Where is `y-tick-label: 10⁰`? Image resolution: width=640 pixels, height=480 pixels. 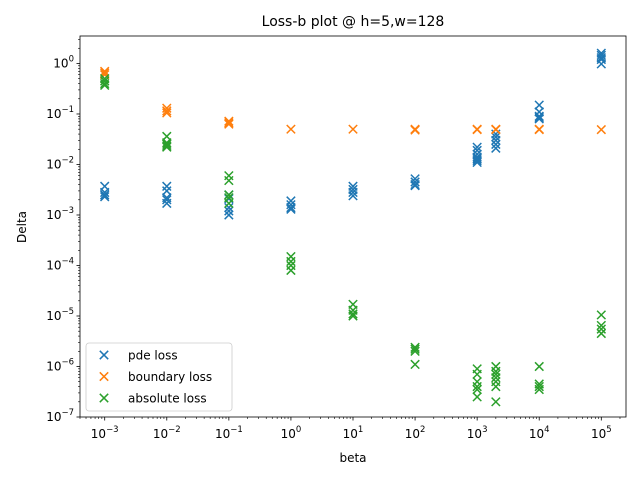 y-tick-label: 10⁰ is located at coordinates (63, 62).